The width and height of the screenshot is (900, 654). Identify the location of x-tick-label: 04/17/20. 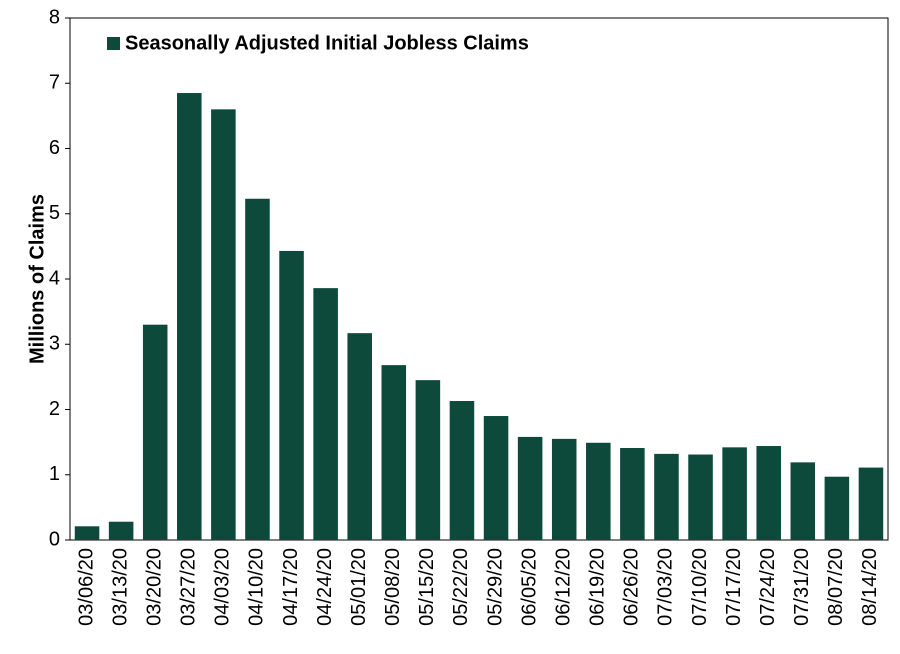
(291, 587).